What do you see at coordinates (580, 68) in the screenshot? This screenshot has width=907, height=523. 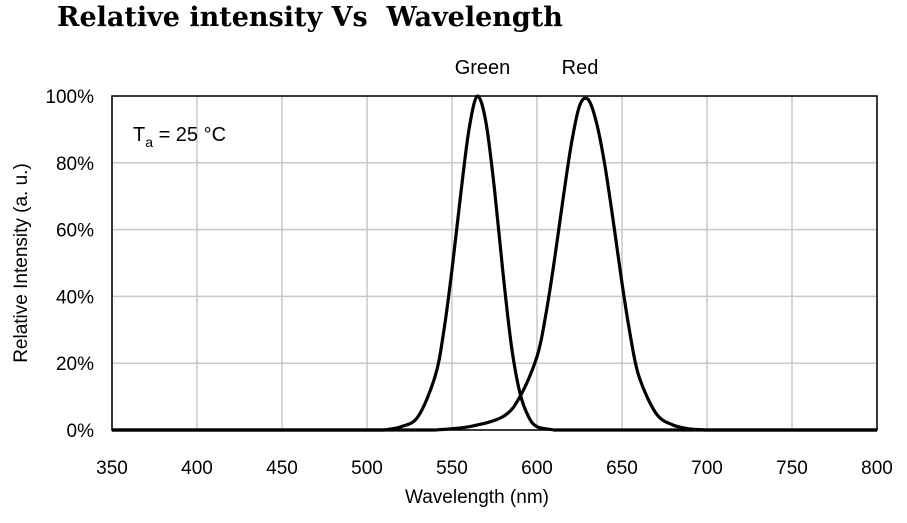 I see `series-label-red: Red` at bounding box center [580, 68].